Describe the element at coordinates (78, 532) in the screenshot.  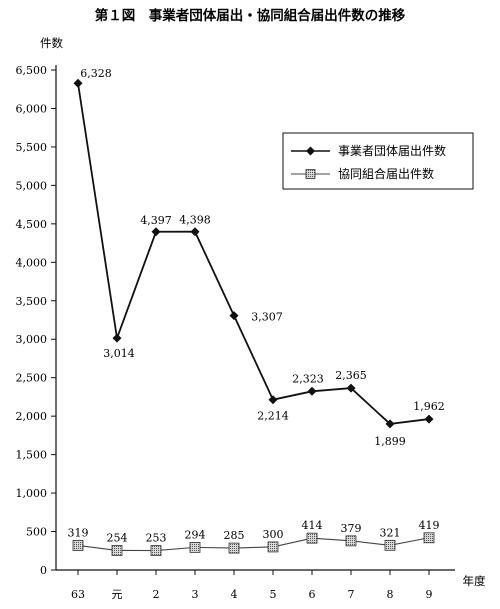
I see `data-label-series-2: 319` at that location.